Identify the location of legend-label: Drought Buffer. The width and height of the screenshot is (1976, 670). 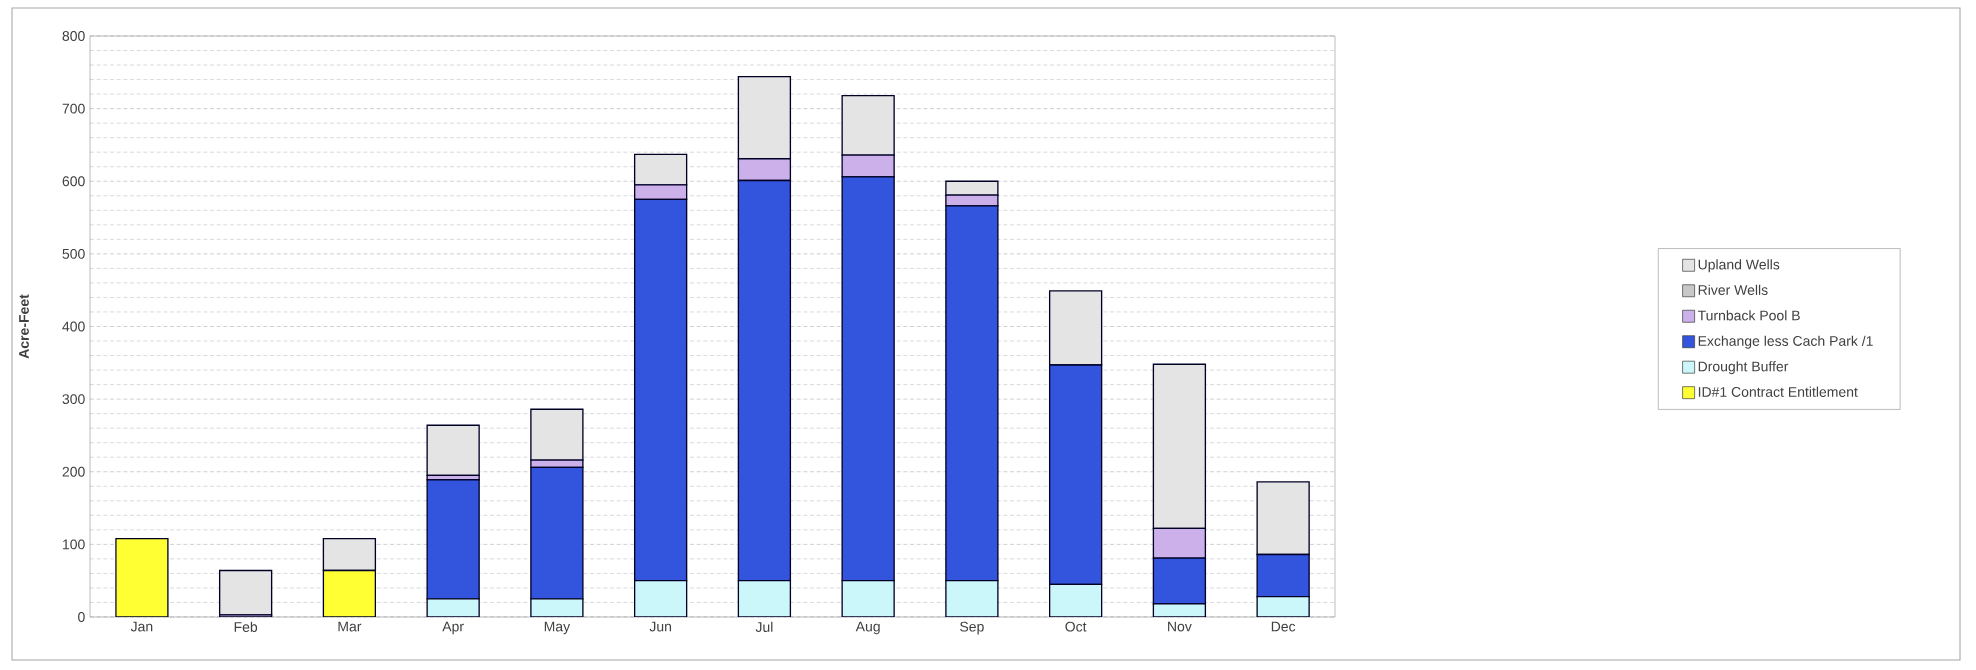
(1743, 368).